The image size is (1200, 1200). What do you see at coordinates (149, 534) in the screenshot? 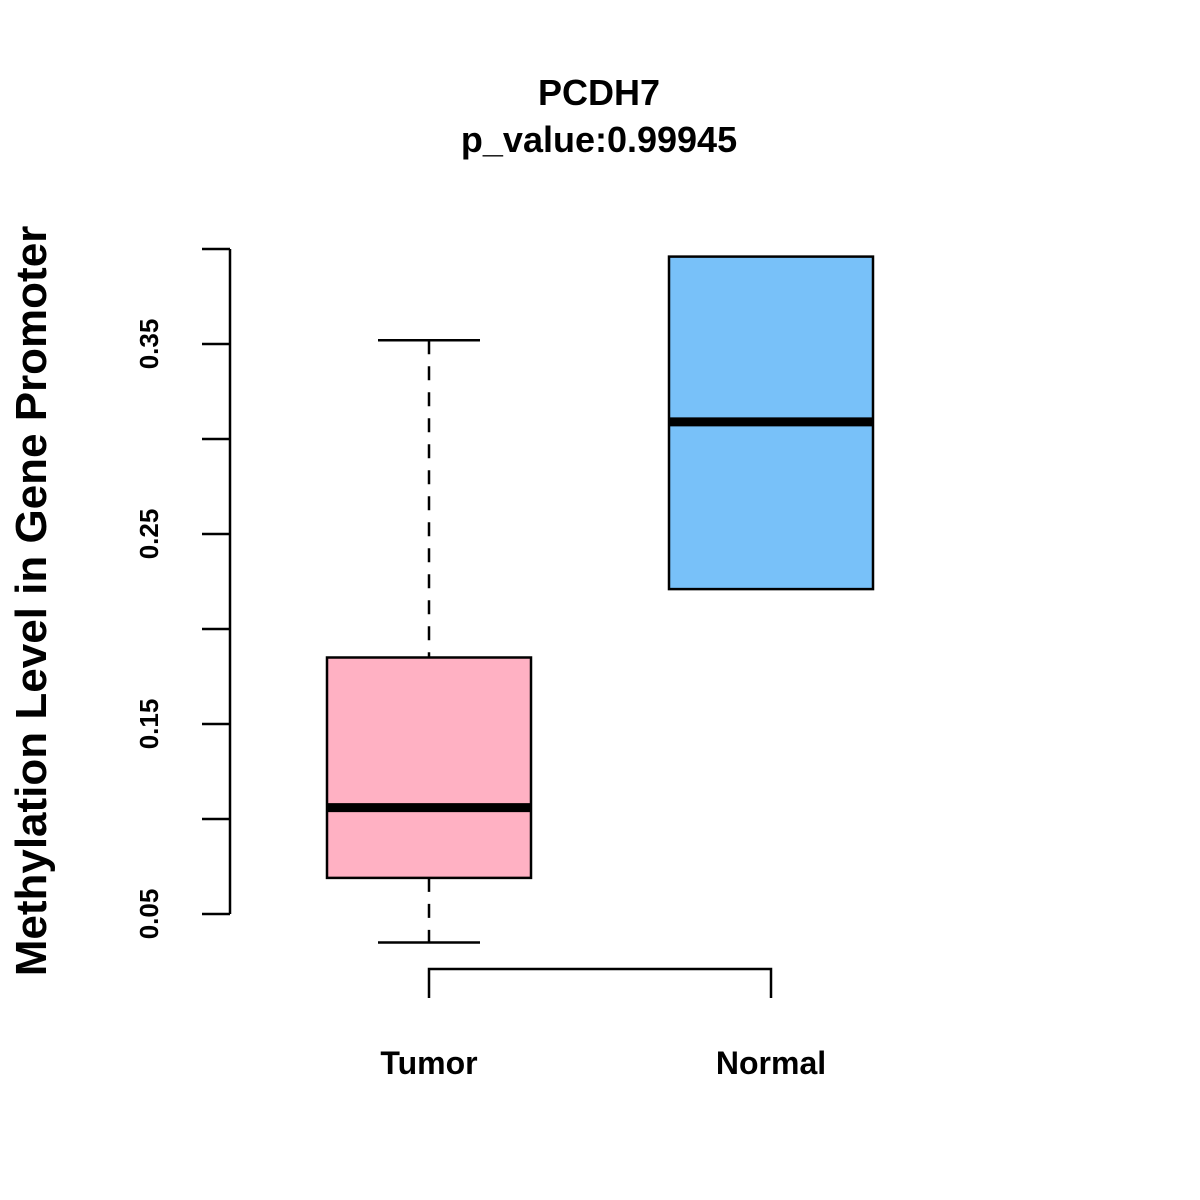
I see `y-tick-label: 0.25` at bounding box center [149, 534].